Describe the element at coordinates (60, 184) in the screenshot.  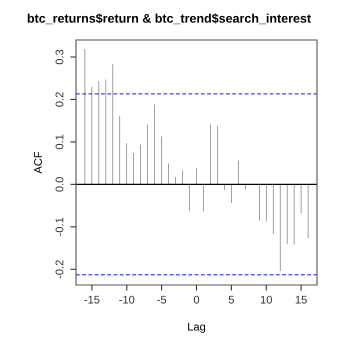
I see `y-tick-label: 0.0` at that location.